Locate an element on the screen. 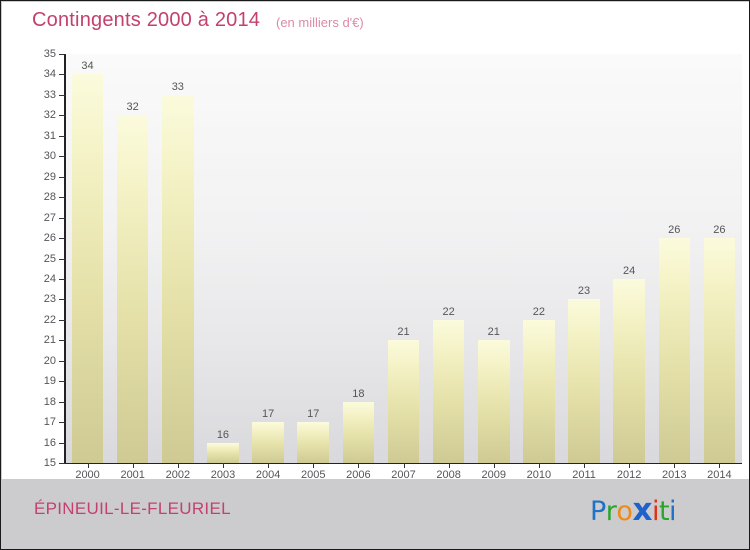 This screenshot has height=550, width=750. x-axis-tick-label: 2013 is located at coordinates (674, 475).